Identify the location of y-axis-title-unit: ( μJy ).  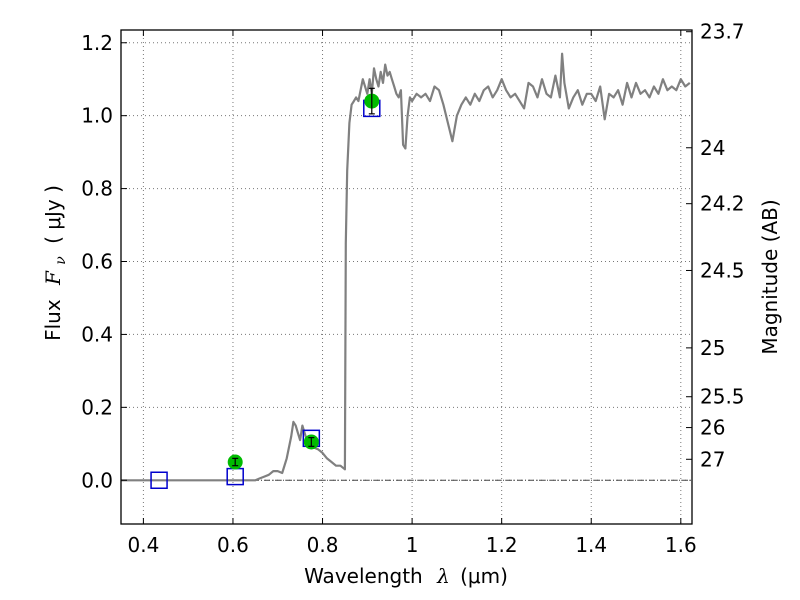
(53, 214).